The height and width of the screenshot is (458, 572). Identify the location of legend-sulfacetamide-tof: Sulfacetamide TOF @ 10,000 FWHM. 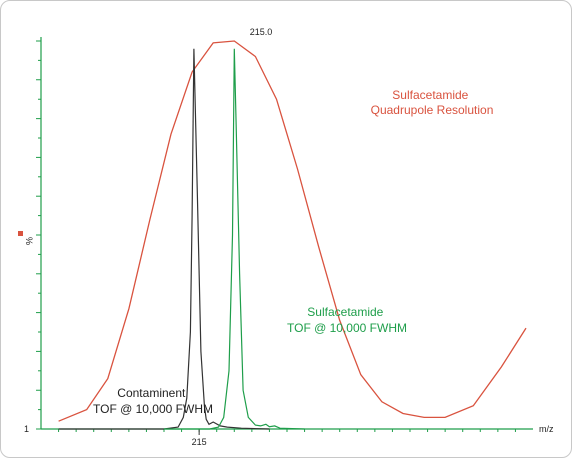
(347, 320).